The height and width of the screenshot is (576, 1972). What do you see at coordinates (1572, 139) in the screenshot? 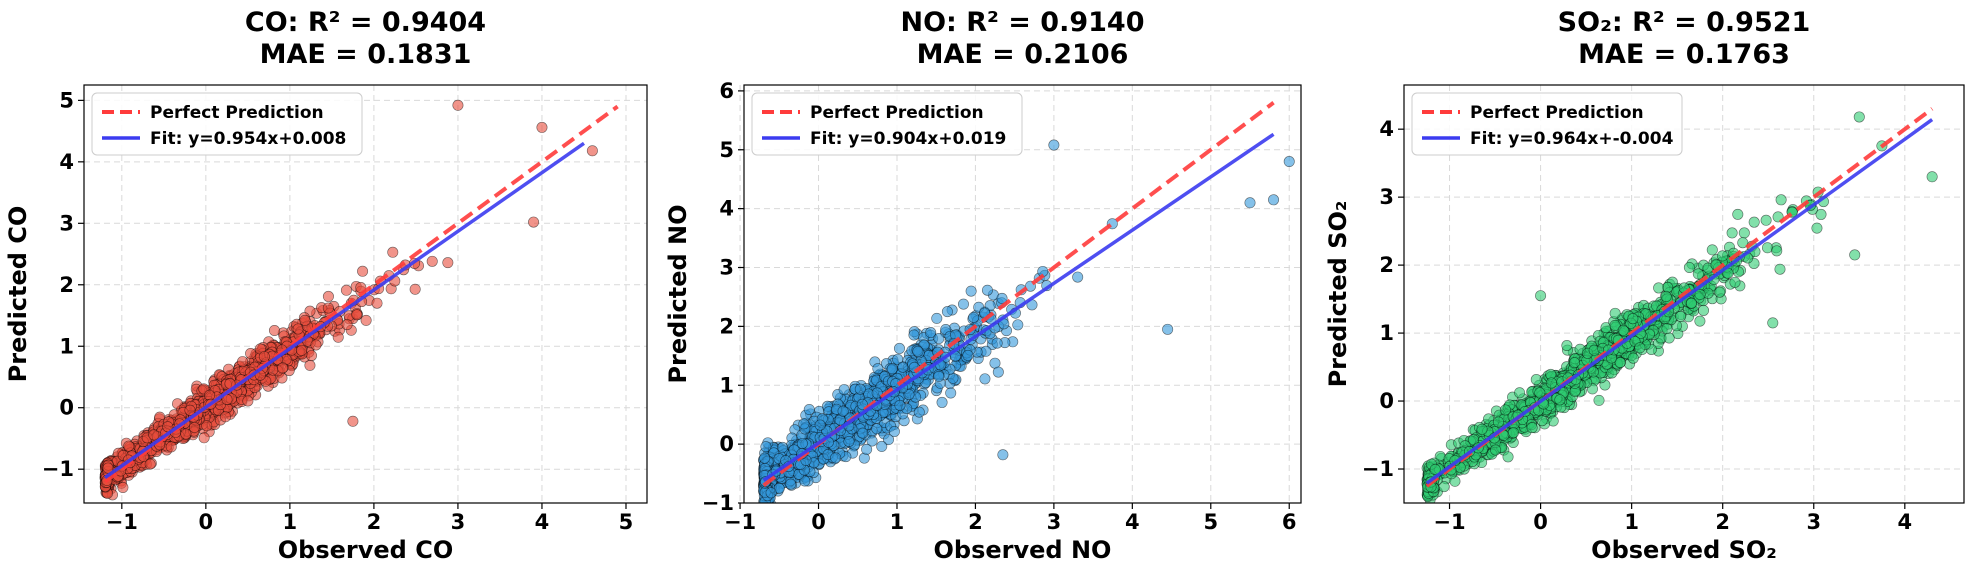
I see `legend-fit-label: Fit: y=0.964x+-0.004` at bounding box center [1572, 139].